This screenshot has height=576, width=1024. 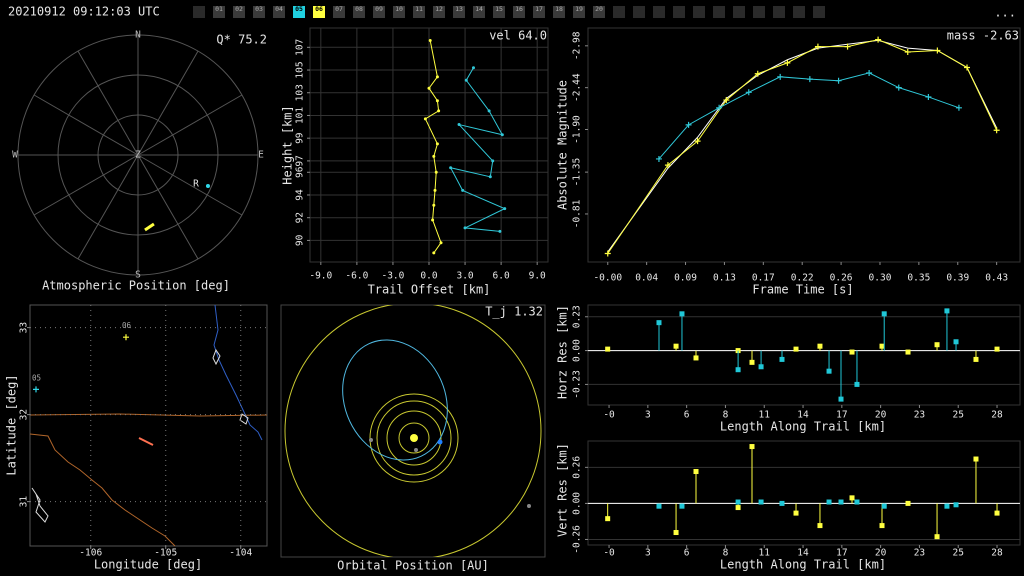 I want to click on x-tick-label: 0.43, so click(x=996, y=278).